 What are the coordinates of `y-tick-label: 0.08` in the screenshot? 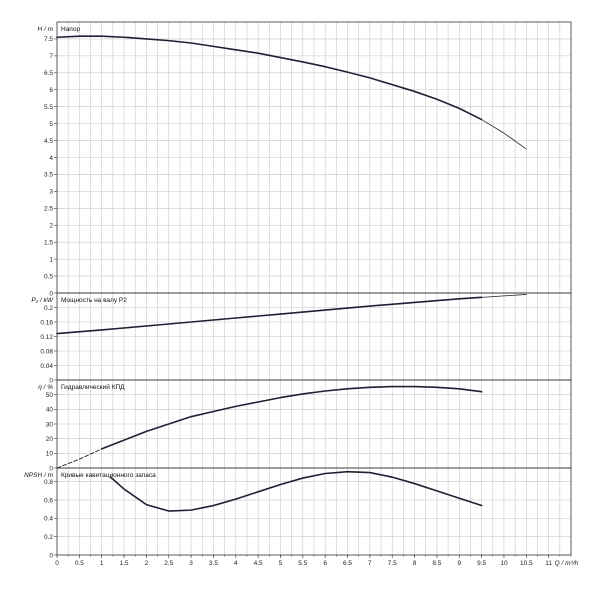 It's located at (46, 351).